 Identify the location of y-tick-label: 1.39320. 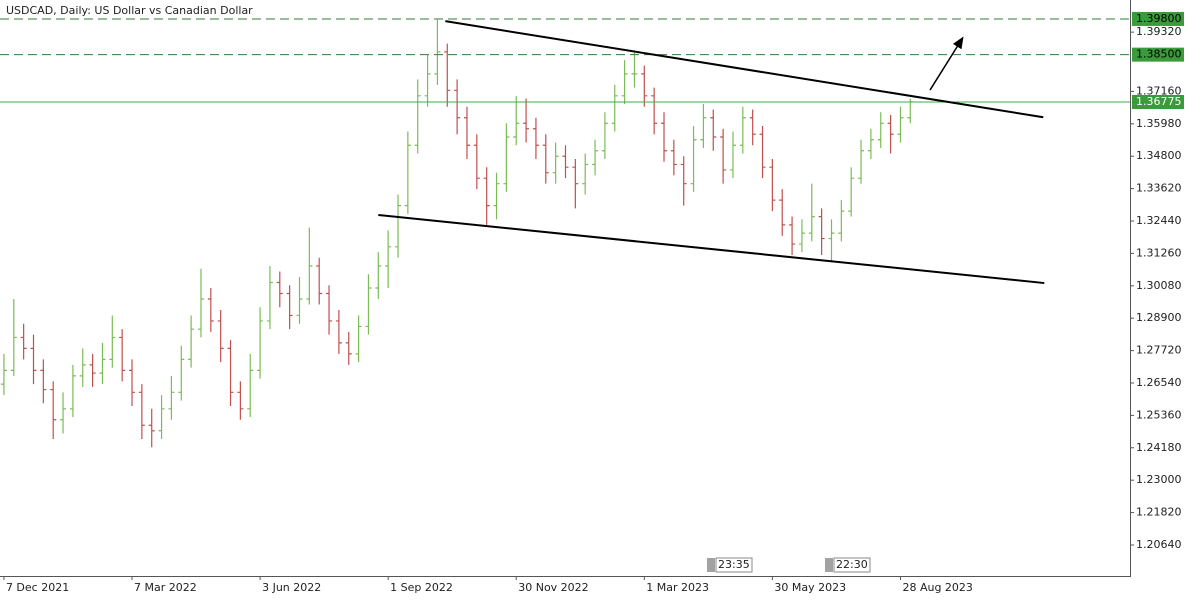
(1159, 31).